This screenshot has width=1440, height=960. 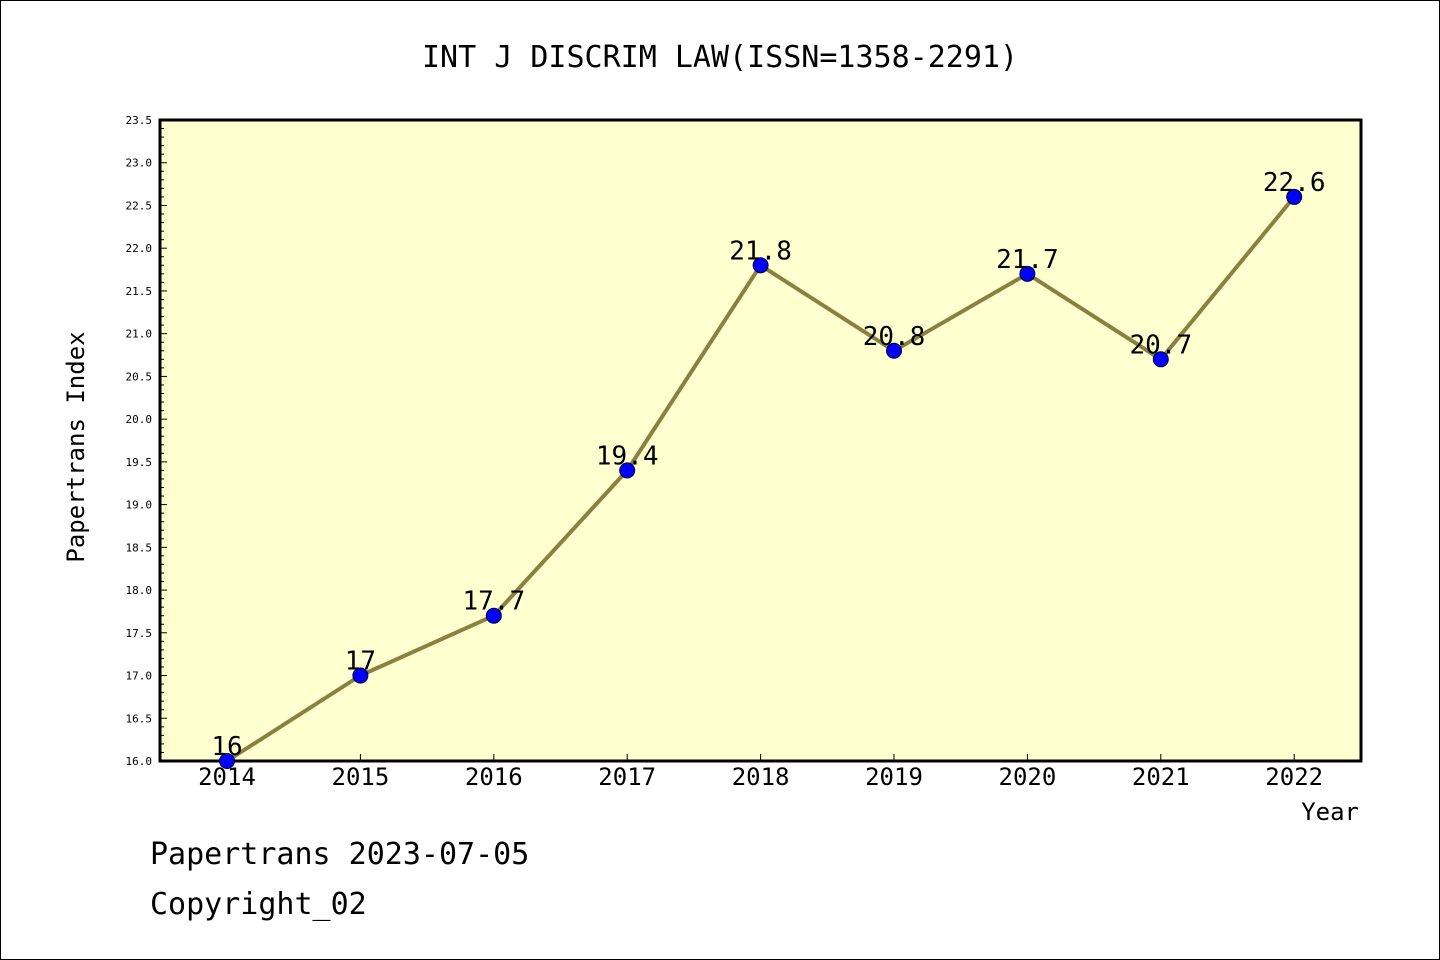 What do you see at coordinates (139, 163) in the screenshot?
I see `y-tick-label: 23.0` at bounding box center [139, 163].